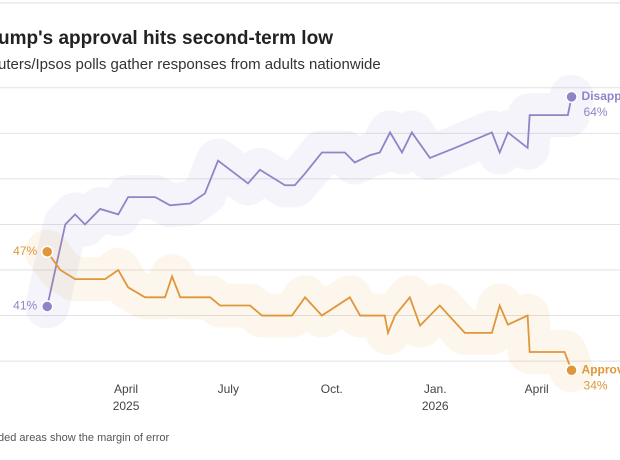 Image resolution: width=620 pixels, height=460 pixels. Describe the element at coordinates (601, 369) in the screenshot. I see `series-name: Approv` at that location.